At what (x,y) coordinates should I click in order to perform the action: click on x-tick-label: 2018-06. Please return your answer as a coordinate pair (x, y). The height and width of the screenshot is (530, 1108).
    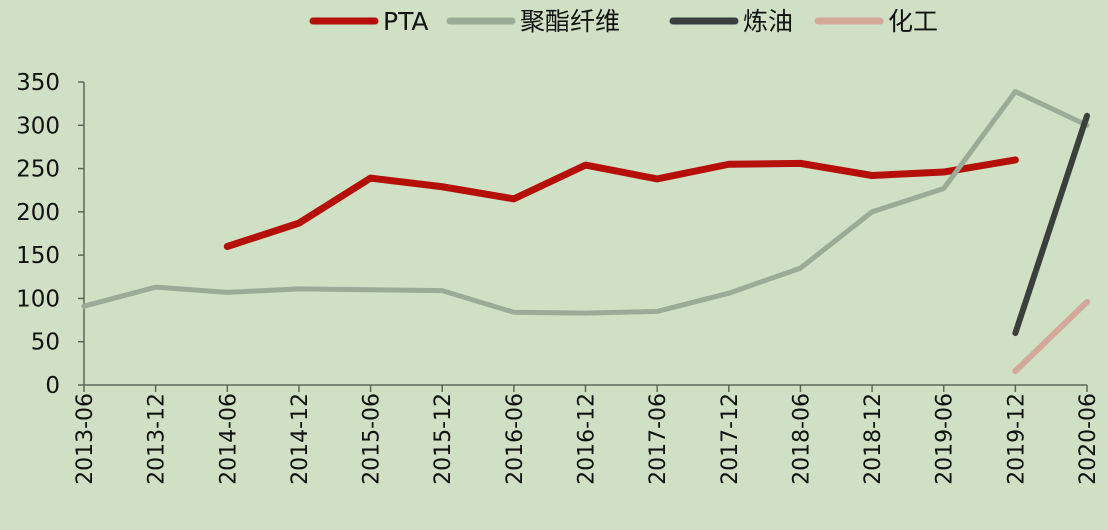
    Looking at the image, I should click on (801, 439).